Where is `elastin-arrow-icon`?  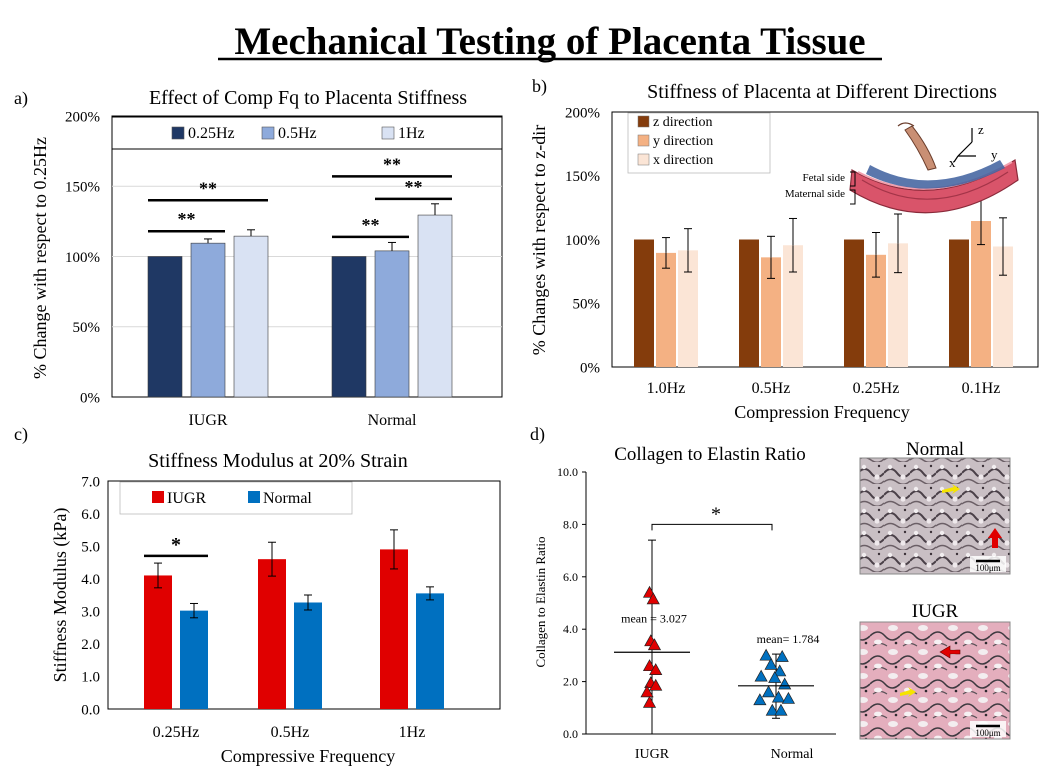
elastin-arrow-icon is located at coordinates (908, 692).